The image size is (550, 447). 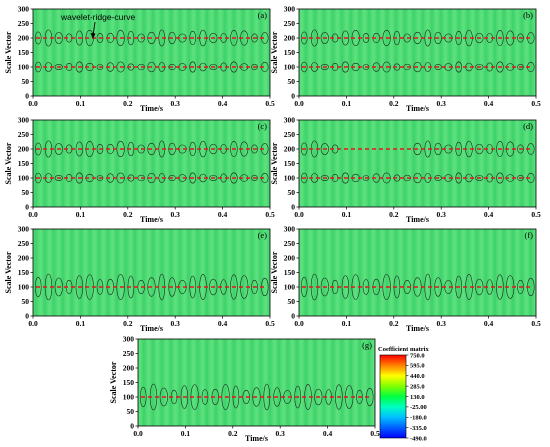 What do you see at coordinates (417, 366) in the screenshot?
I see `colorbar-tick-label: 595.0` at bounding box center [417, 366].